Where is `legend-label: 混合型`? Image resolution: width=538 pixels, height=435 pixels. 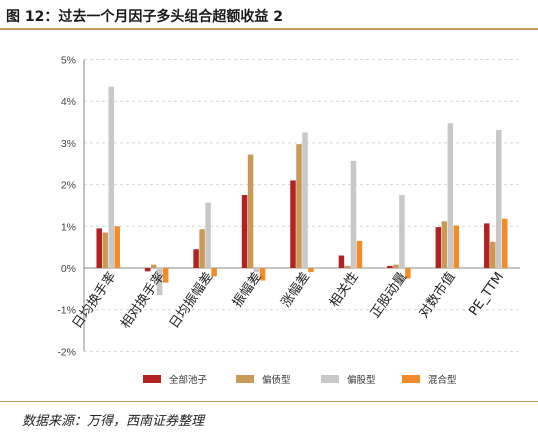
legend-label: 混合型 is located at coordinates (442, 380).